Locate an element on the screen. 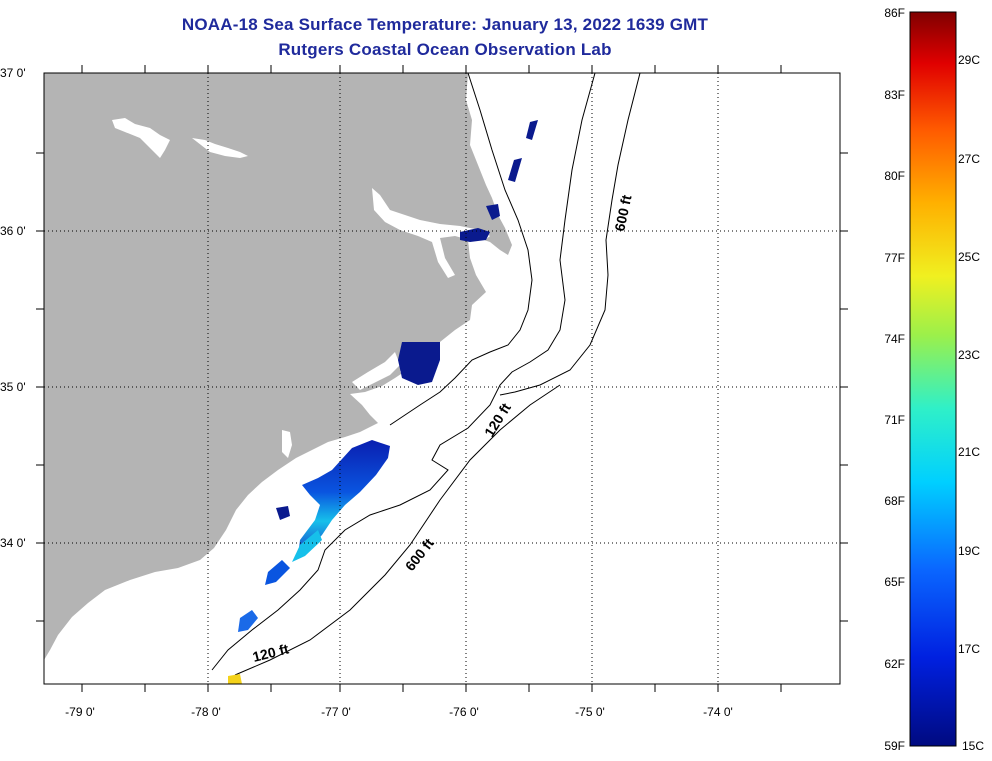  sst-patch-albemarle is located at coordinates (475, 235).